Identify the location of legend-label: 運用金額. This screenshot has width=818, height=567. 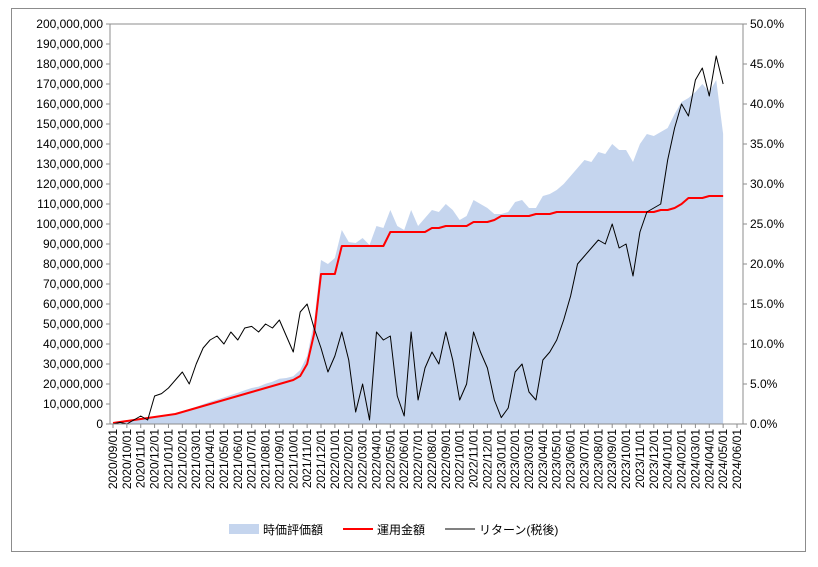
(401, 529).